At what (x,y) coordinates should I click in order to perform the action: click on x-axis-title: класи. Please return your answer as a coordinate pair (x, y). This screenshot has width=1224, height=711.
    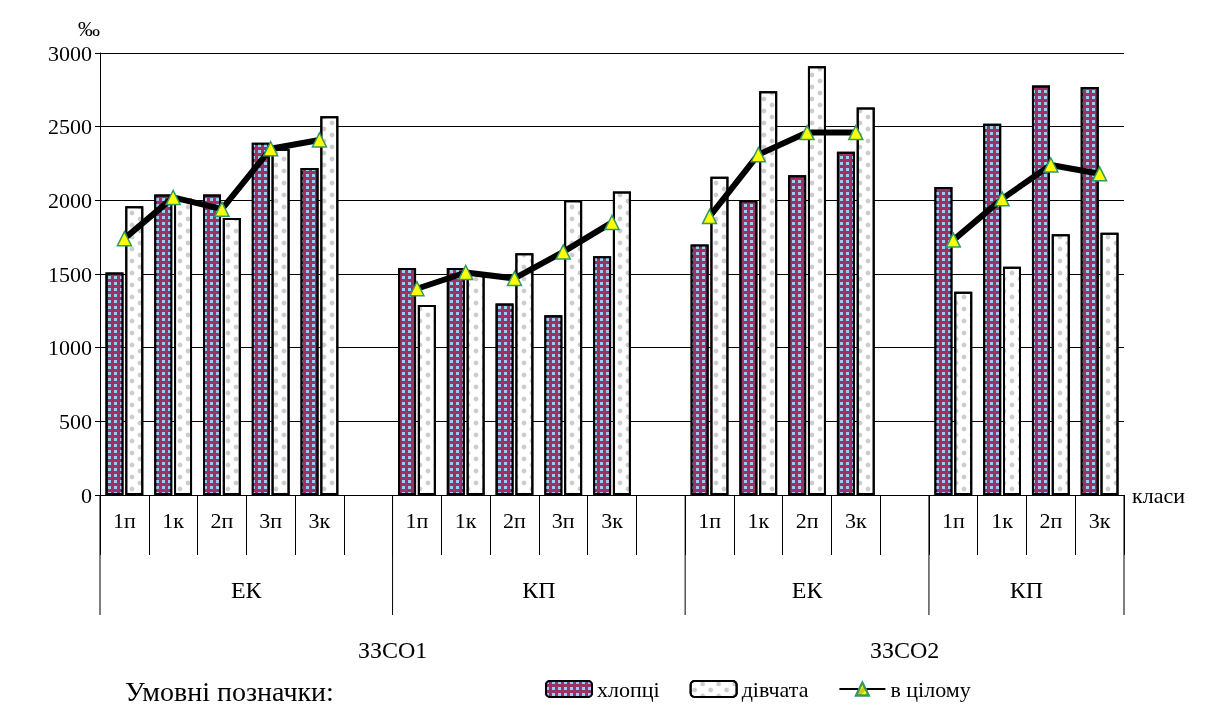
    Looking at the image, I should click on (1159, 495).